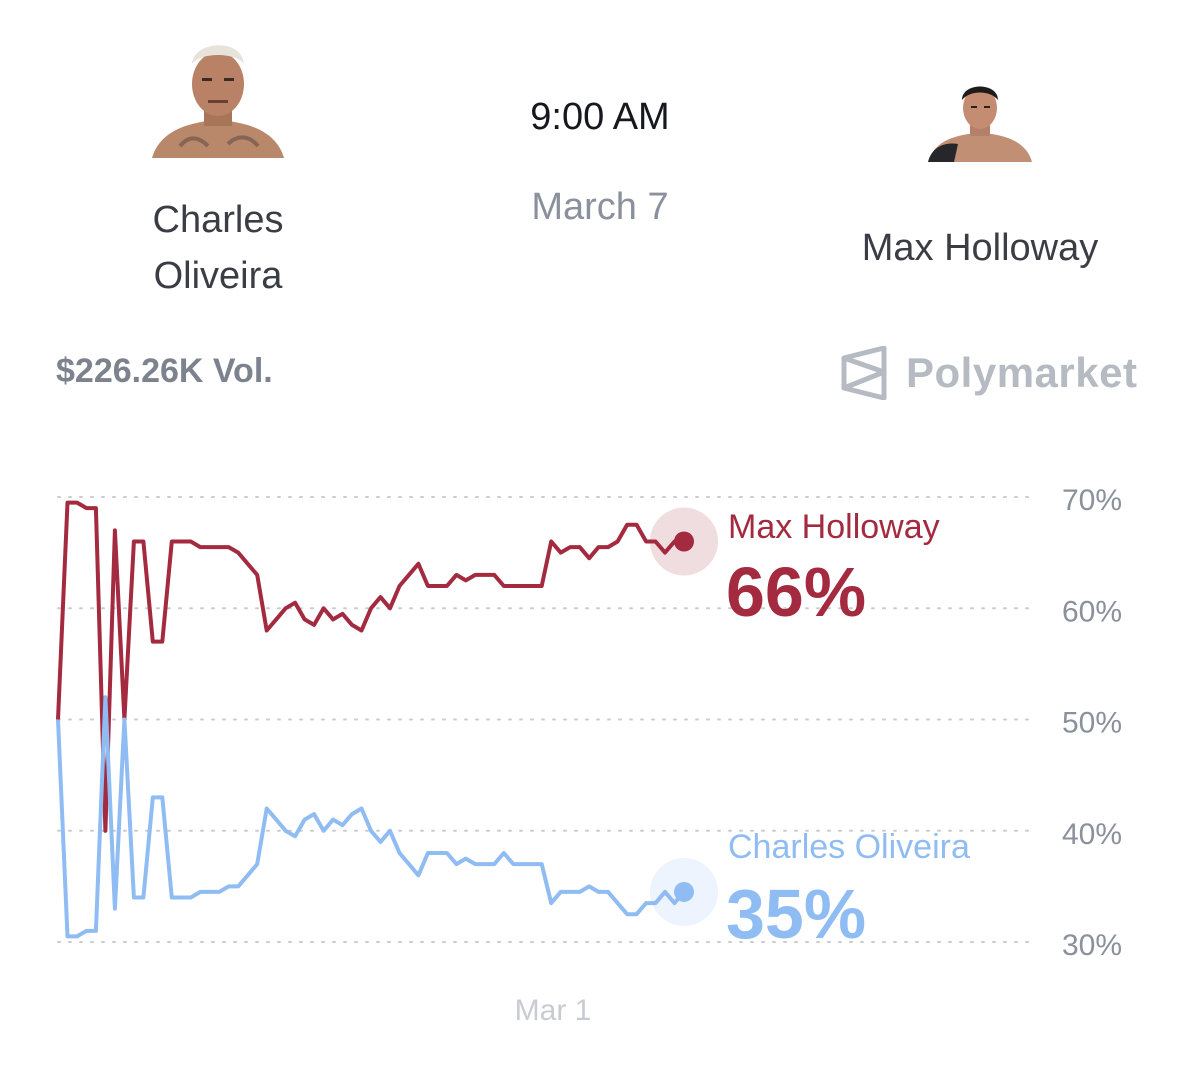 The image size is (1200, 1069). I want to click on fighter-name-left-line1: Charles, so click(218, 220).